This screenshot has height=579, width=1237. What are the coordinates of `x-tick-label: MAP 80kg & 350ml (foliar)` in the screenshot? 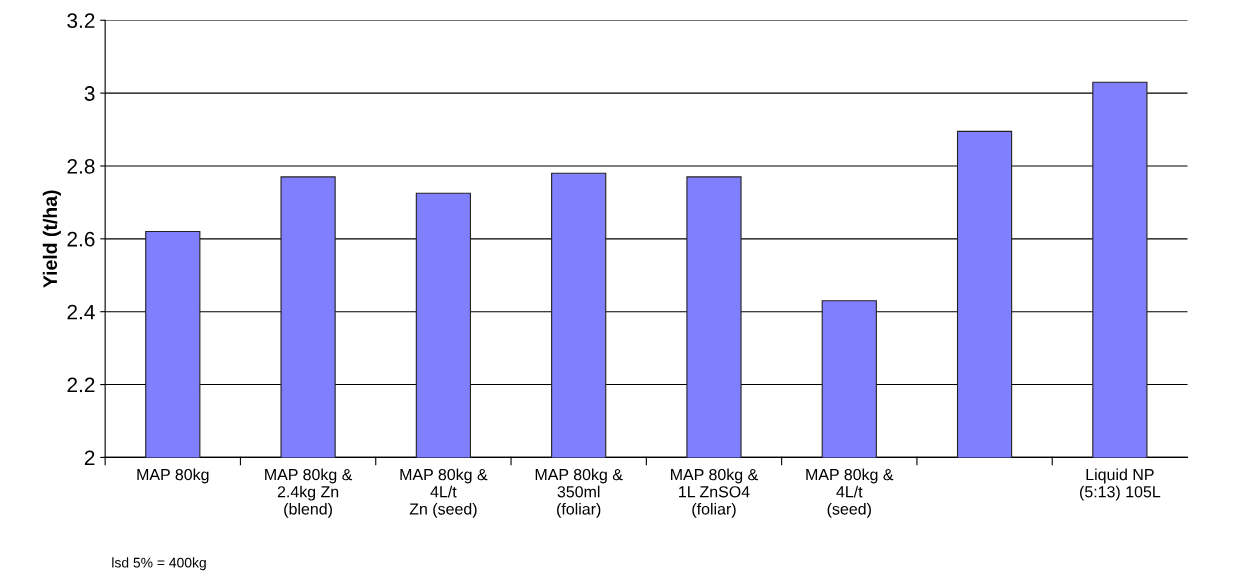 It's located at (579, 493).